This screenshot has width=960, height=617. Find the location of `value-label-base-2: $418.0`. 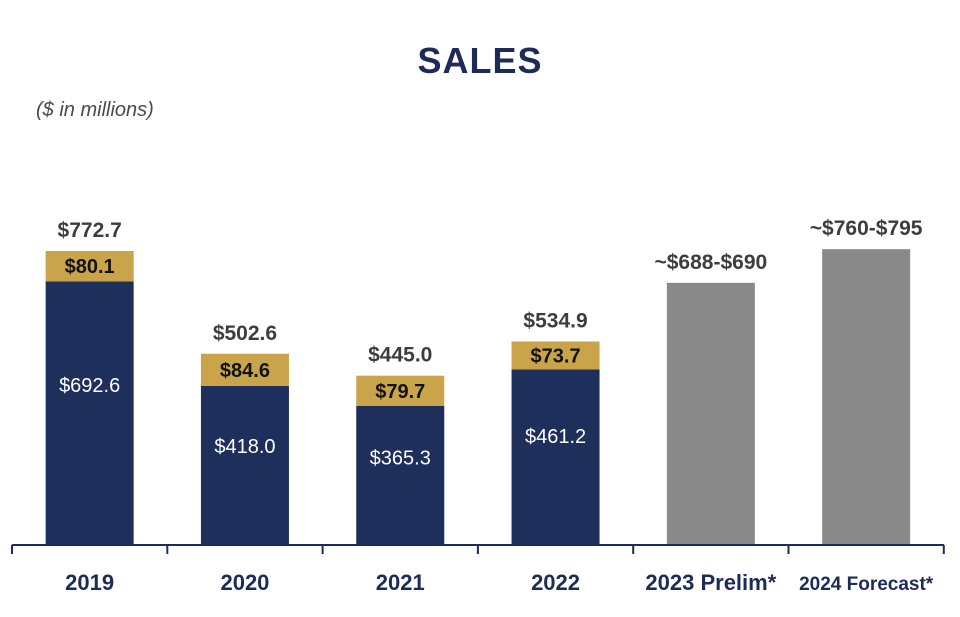

value-label-base-2: $418.0 is located at coordinates (244, 447).